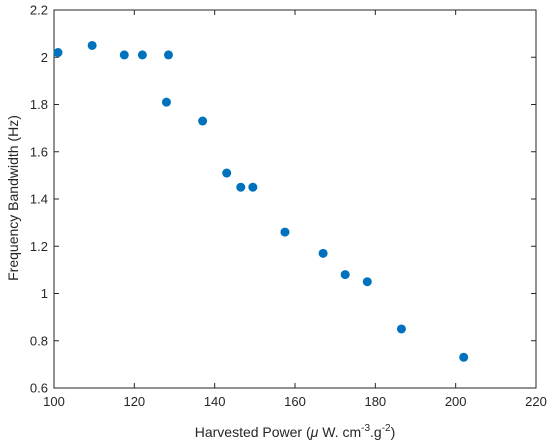  Describe the element at coordinates (13, 198) in the screenshot. I see `y-axis-label: Frequency Bandwidth (Hz)` at that location.